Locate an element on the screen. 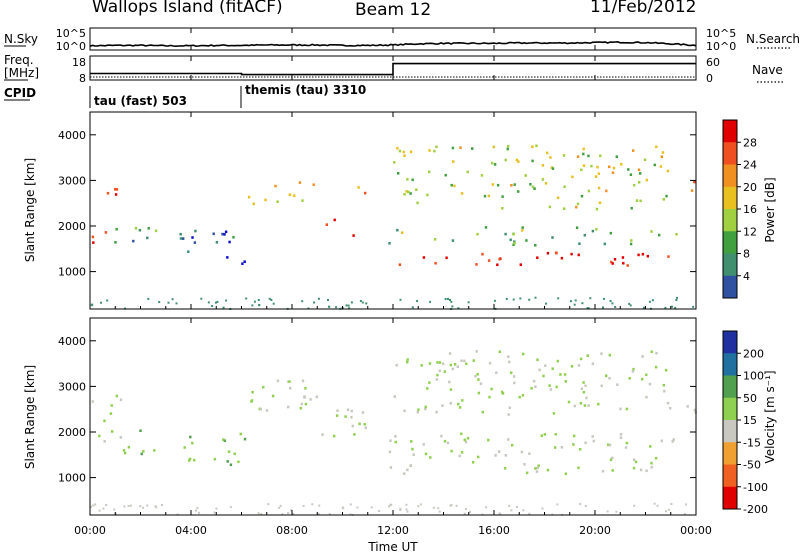  x-tick-label: 20:00 is located at coordinates (595, 530).